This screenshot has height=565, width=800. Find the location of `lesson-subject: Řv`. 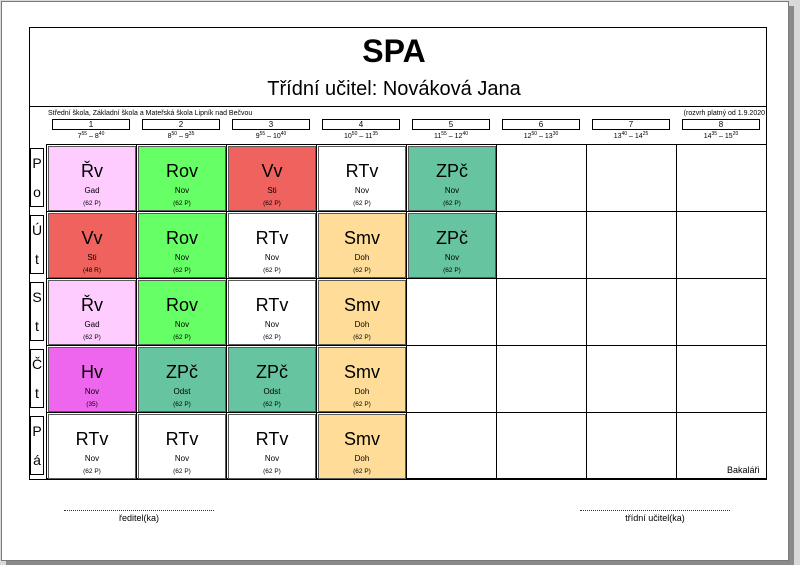

lesson-subject: Řv is located at coordinates (92, 171).